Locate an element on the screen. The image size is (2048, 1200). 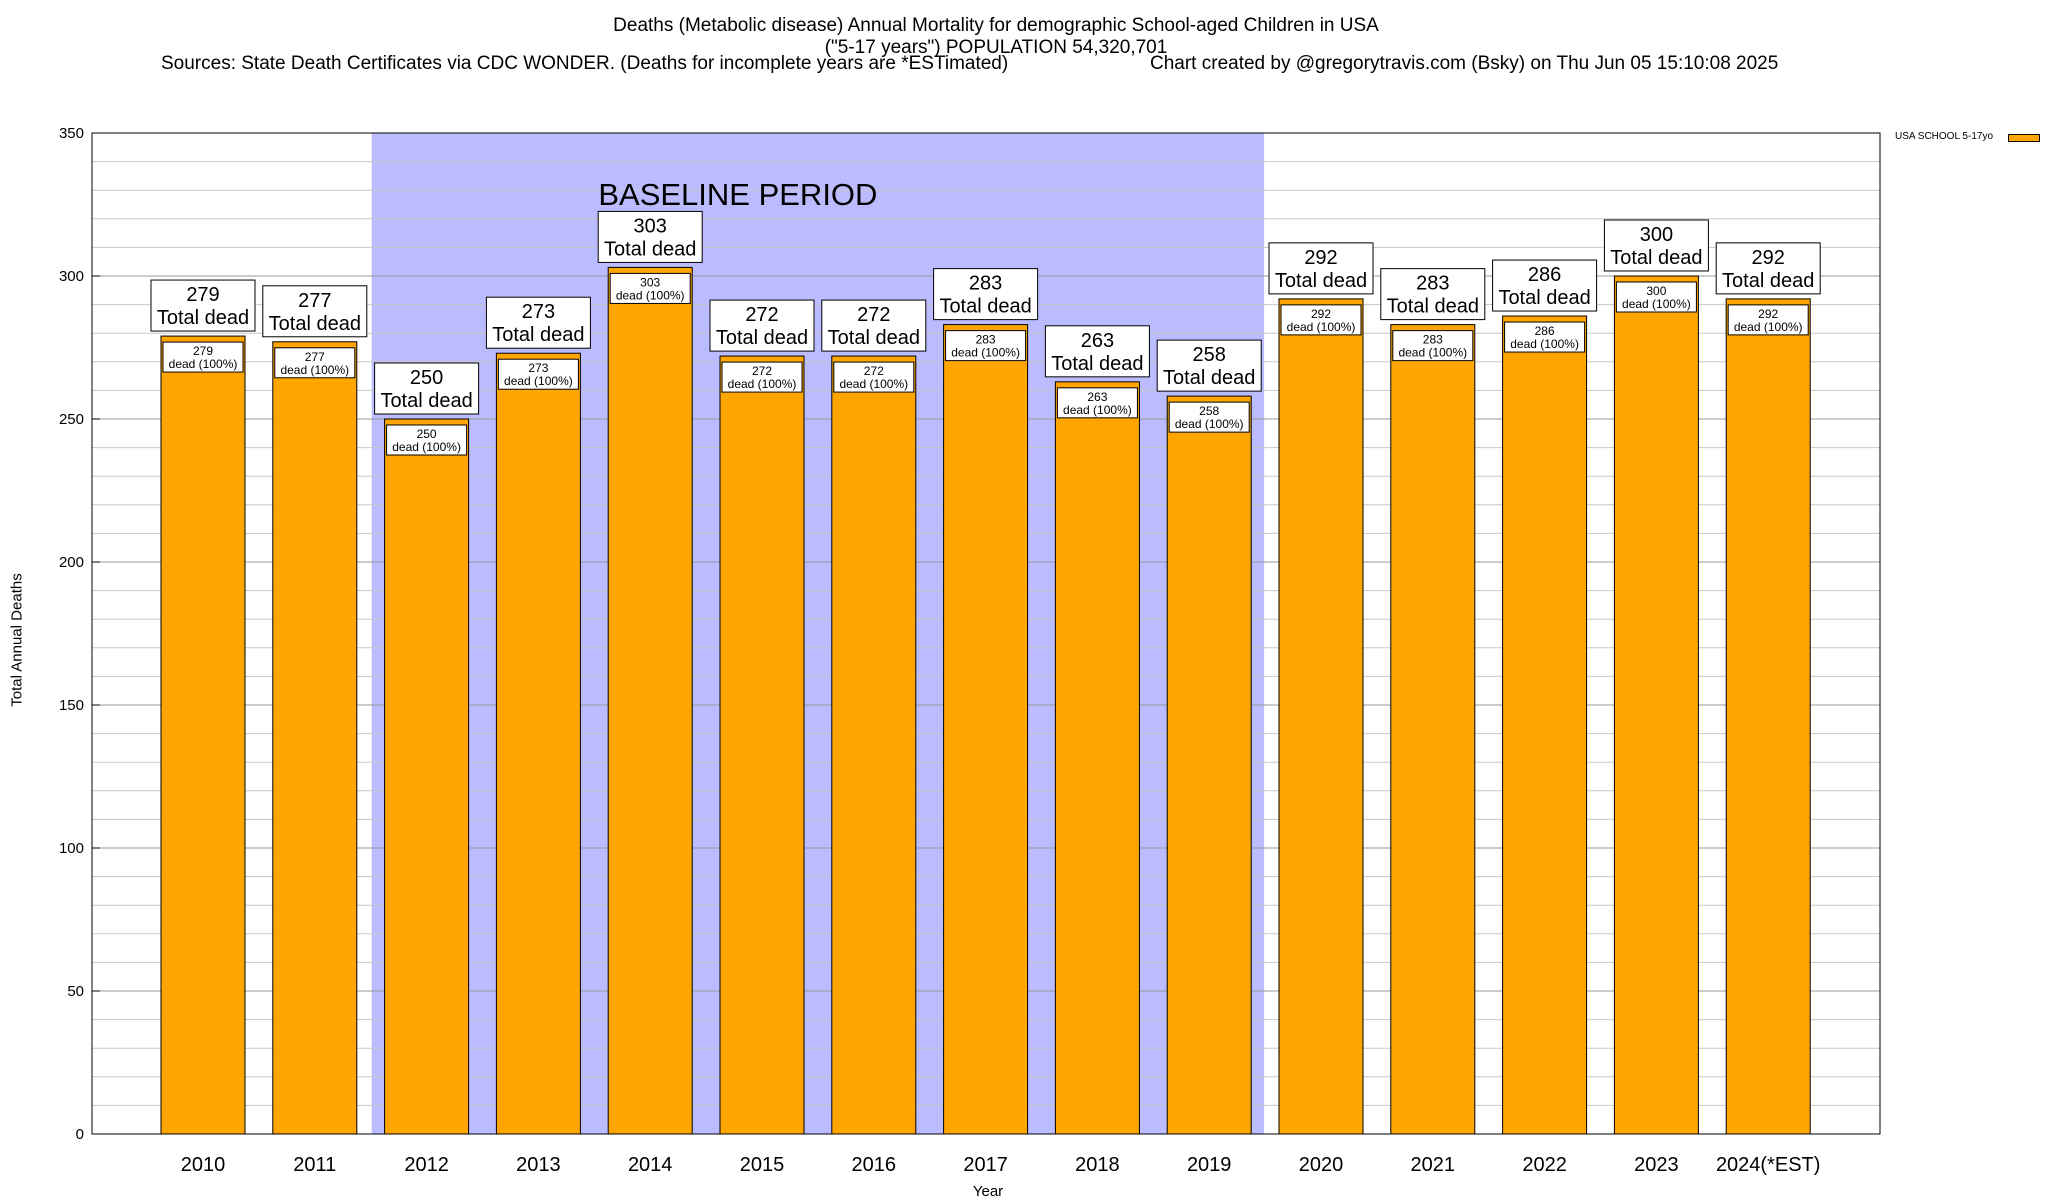
total-label-value: 303 is located at coordinates (650, 226).